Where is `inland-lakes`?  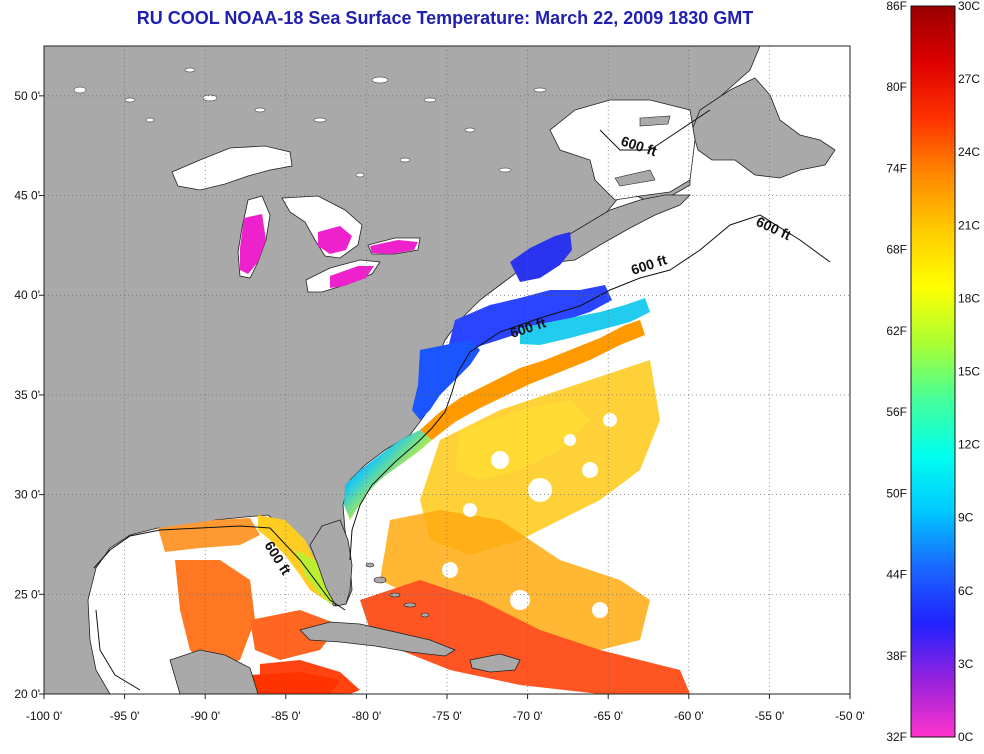
inland-lakes is located at coordinates (310, 122).